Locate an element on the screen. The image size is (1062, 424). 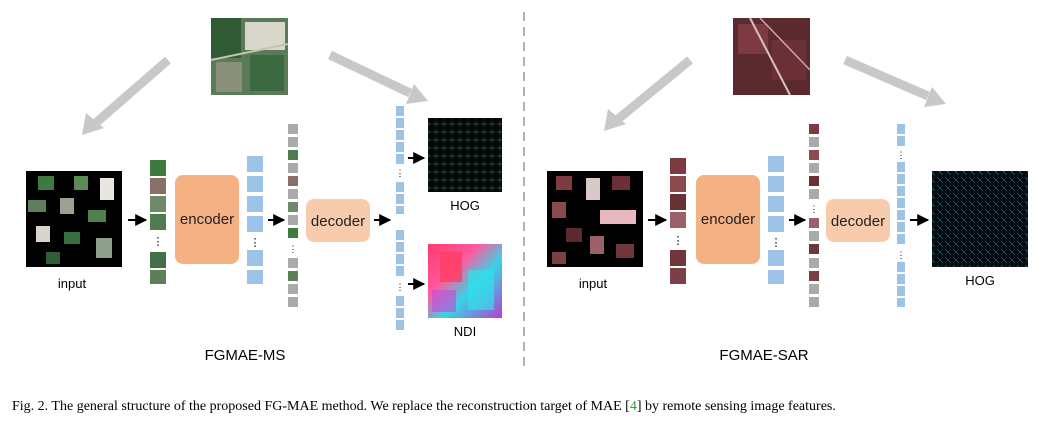
ms-input-image is located at coordinates (74, 219).